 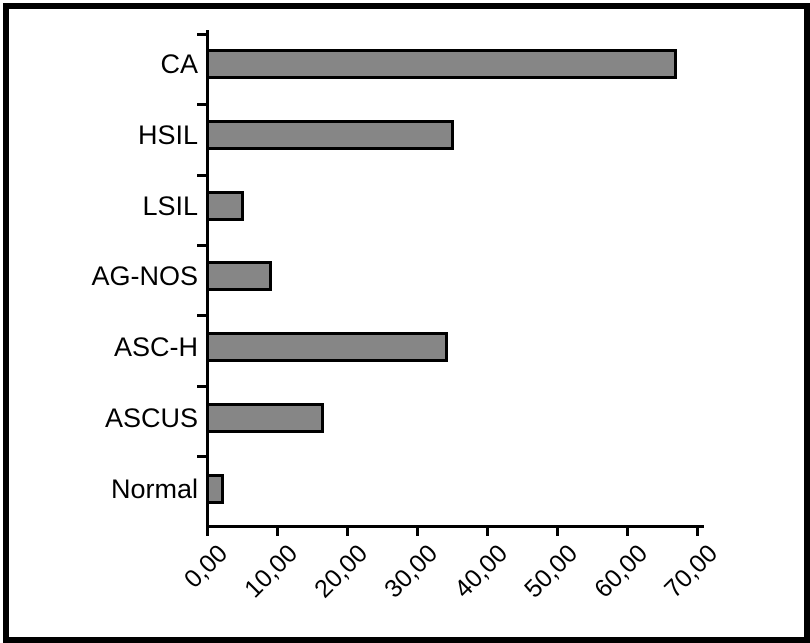 I want to click on category-label-hsil: HSIL, so click(x=167, y=135).